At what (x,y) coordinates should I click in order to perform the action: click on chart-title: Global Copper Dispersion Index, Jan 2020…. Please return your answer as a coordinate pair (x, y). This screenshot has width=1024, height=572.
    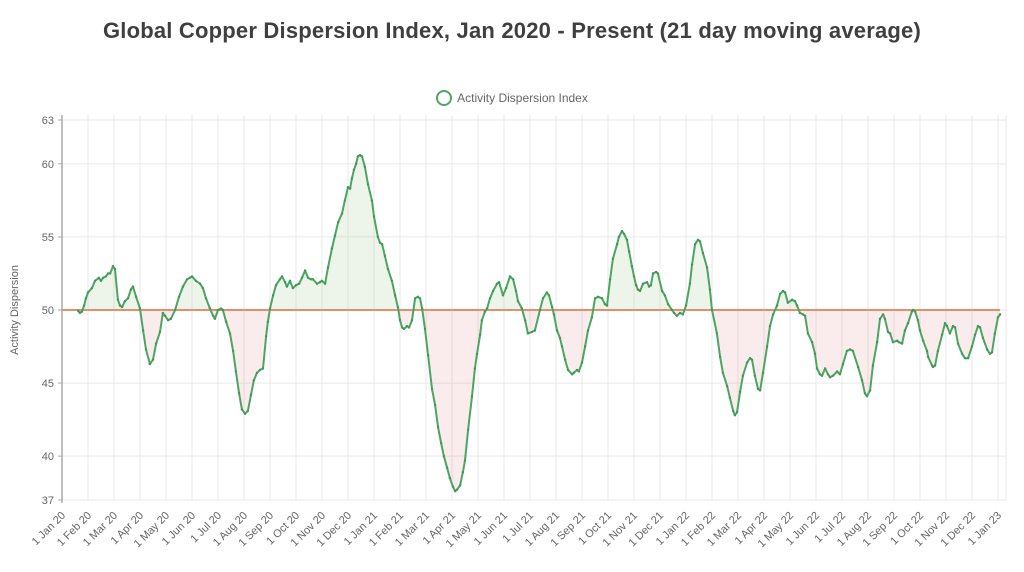
    Looking at the image, I should click on (512, 30).